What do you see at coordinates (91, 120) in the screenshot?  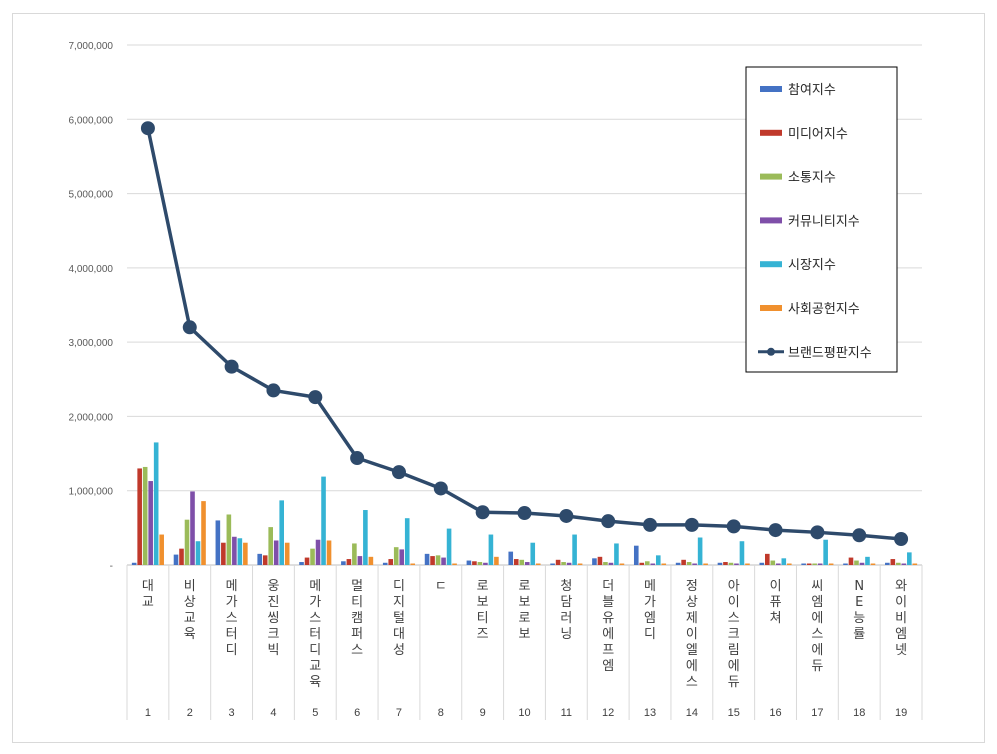 I see `y-tick-label: 6,000,000` at bounding box center [91, 120].